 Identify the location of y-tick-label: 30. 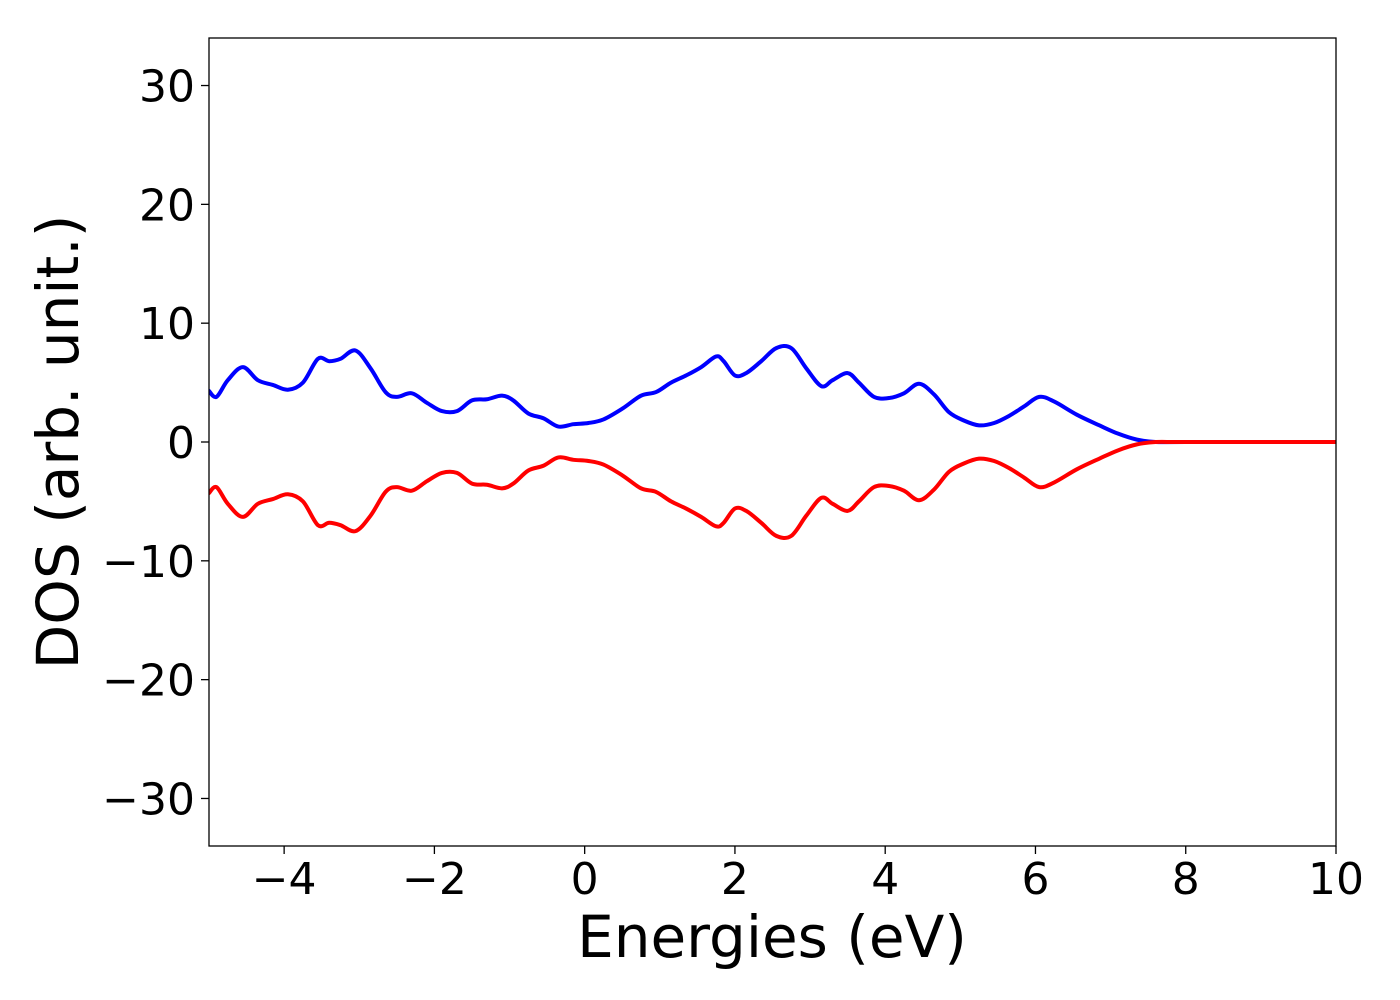
(167, 87).